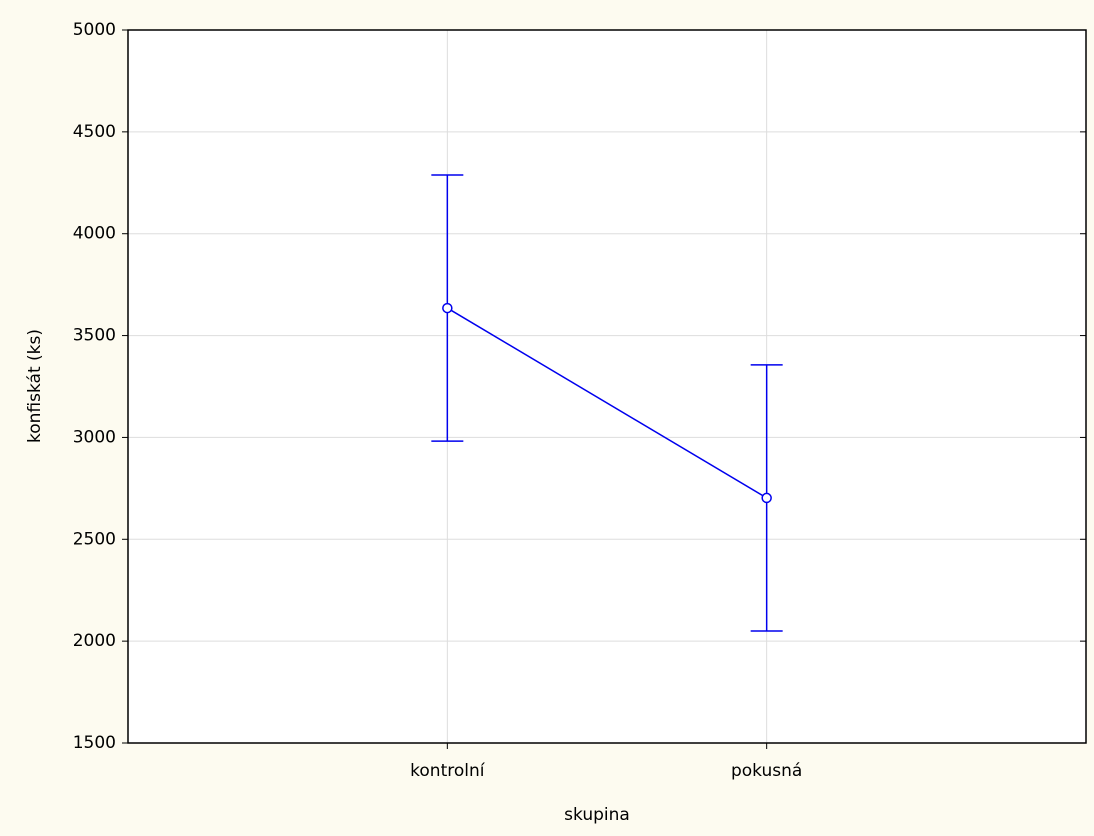 This screenshot has width=1094, height=836. I want to click on y-tick-label: 3500, so click(94, 336).